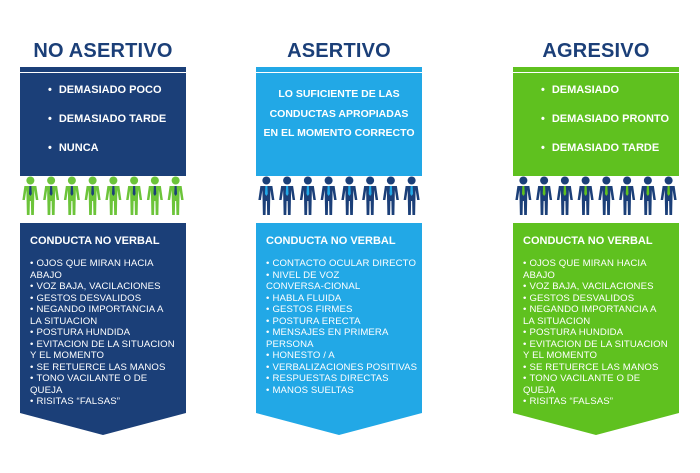  Describe the element at coordinates (313, 321) in the screenshot. I see `list-item: • POSTURA ERECTA` at that location.